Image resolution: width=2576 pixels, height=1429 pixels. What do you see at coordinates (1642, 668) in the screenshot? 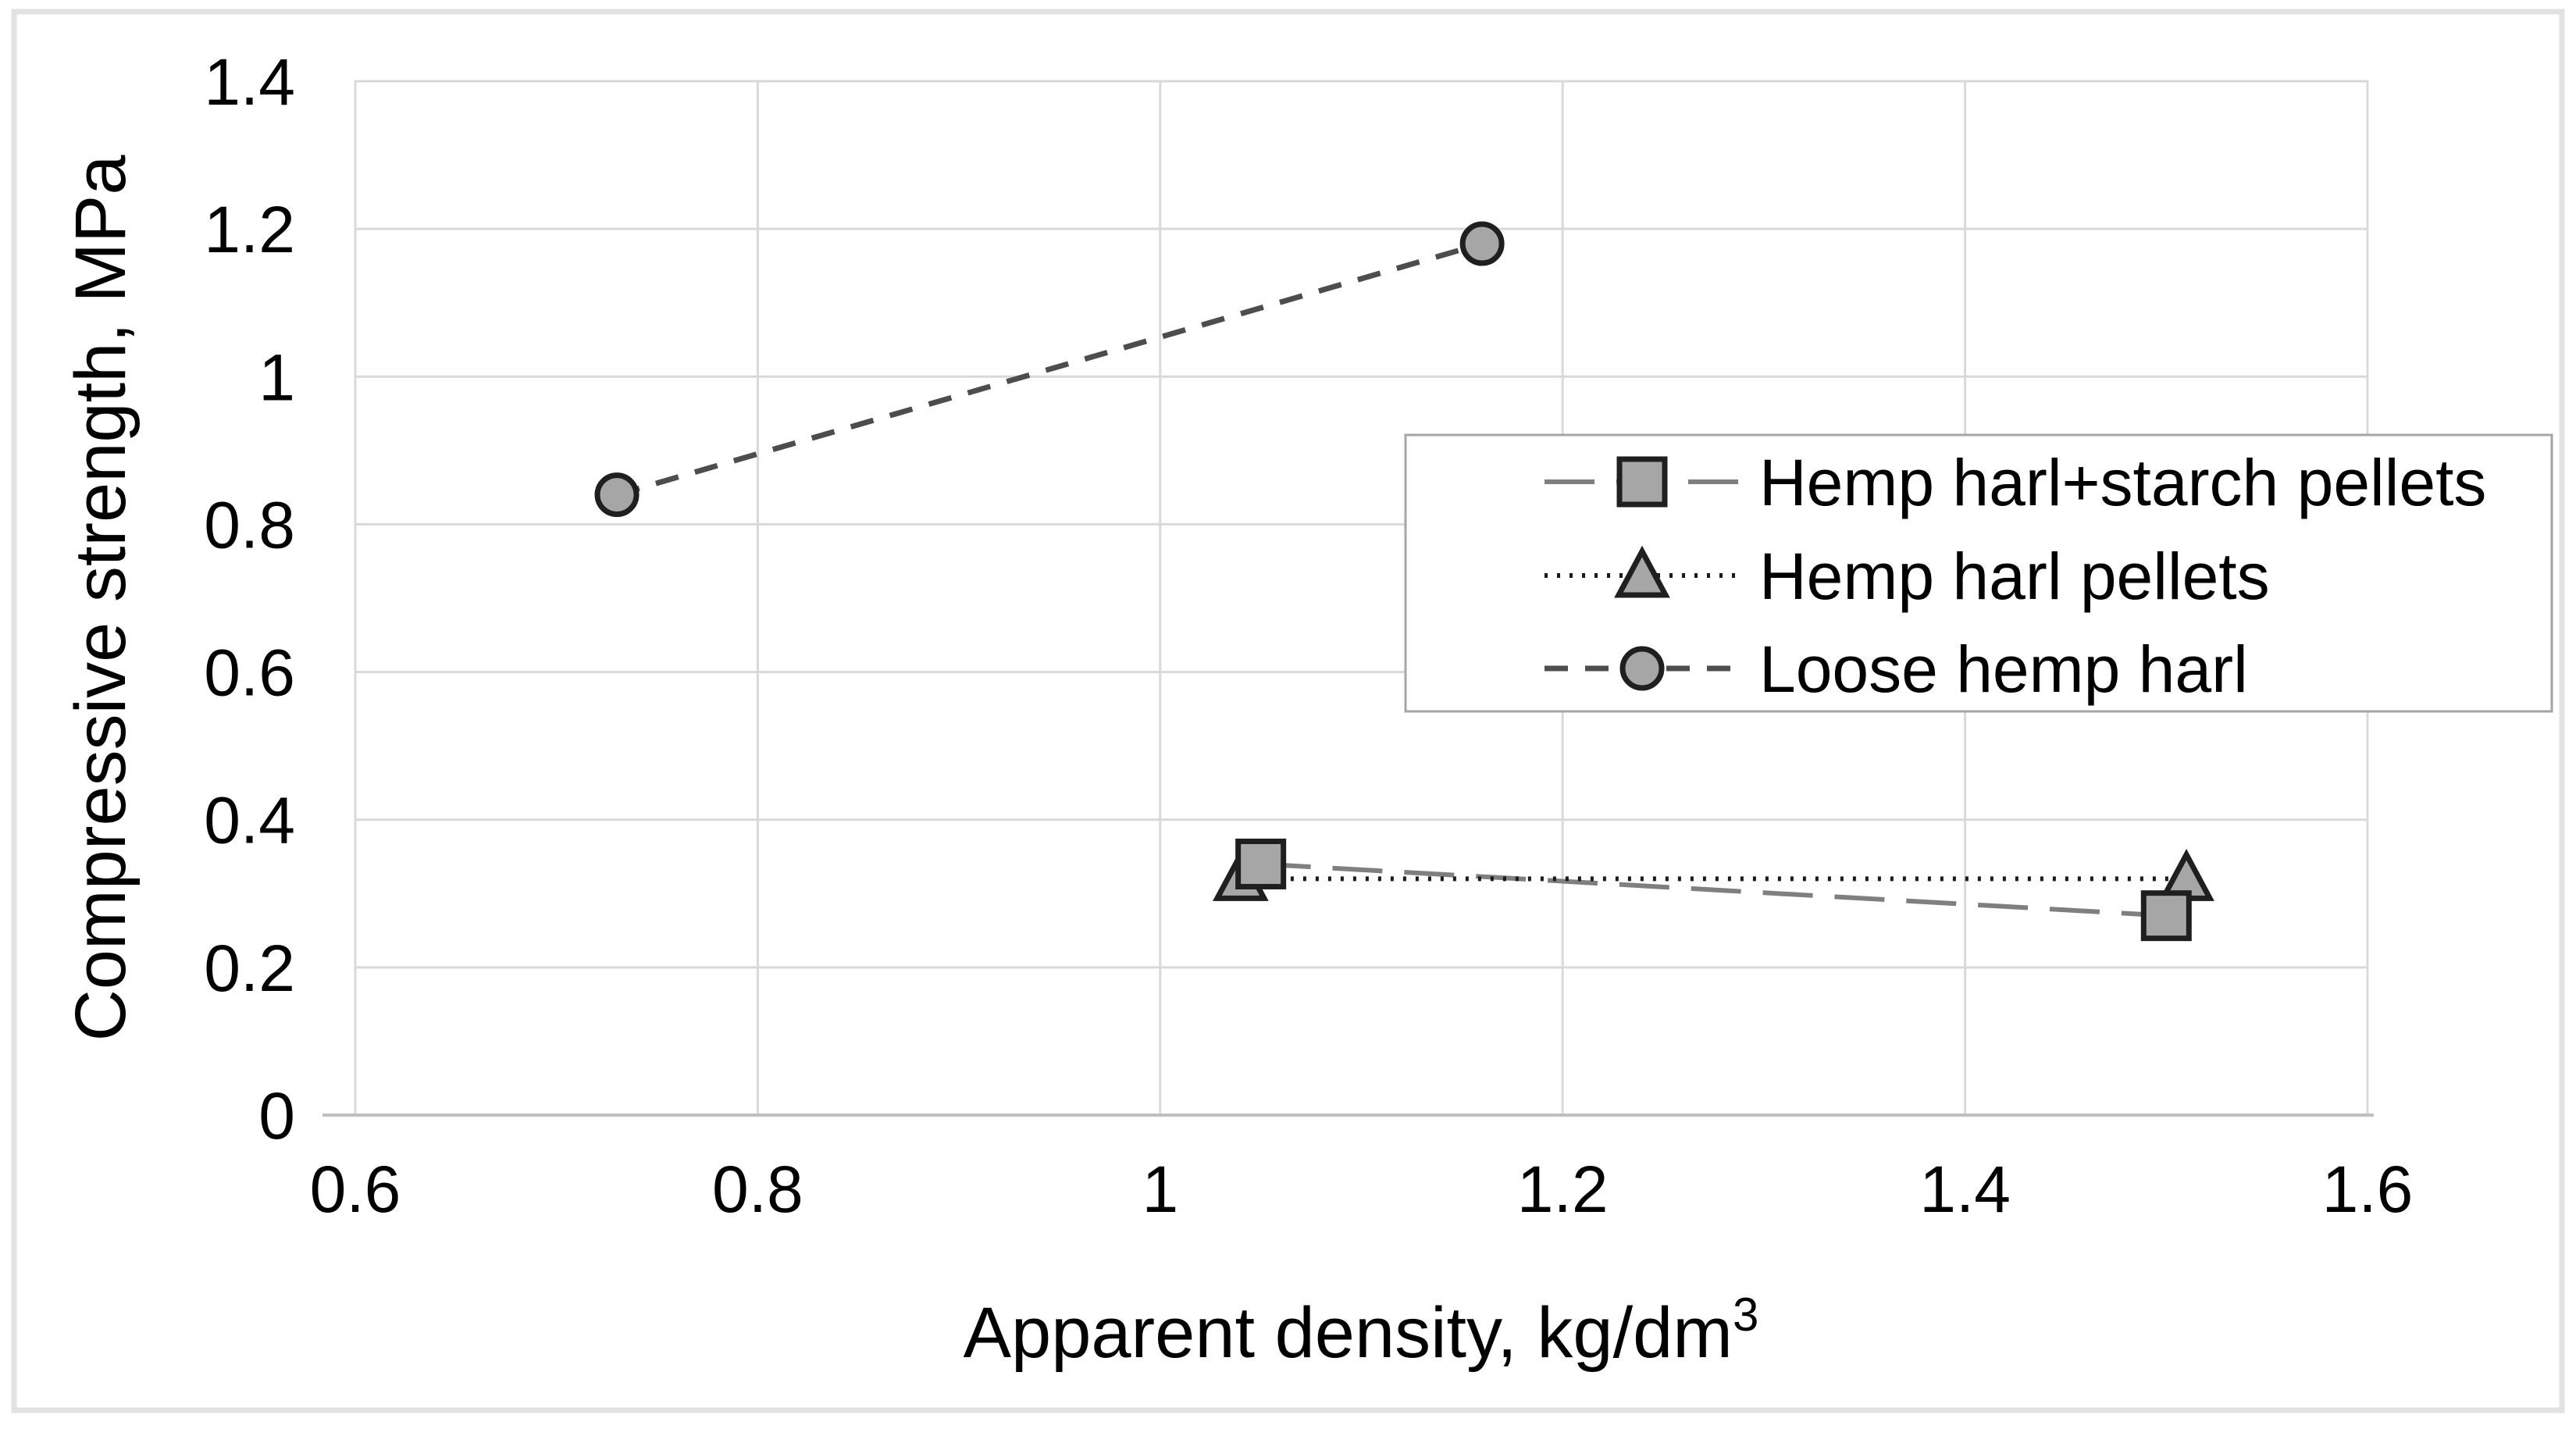
I see `legend-marker-circle` at bounding box center [1642, 668].